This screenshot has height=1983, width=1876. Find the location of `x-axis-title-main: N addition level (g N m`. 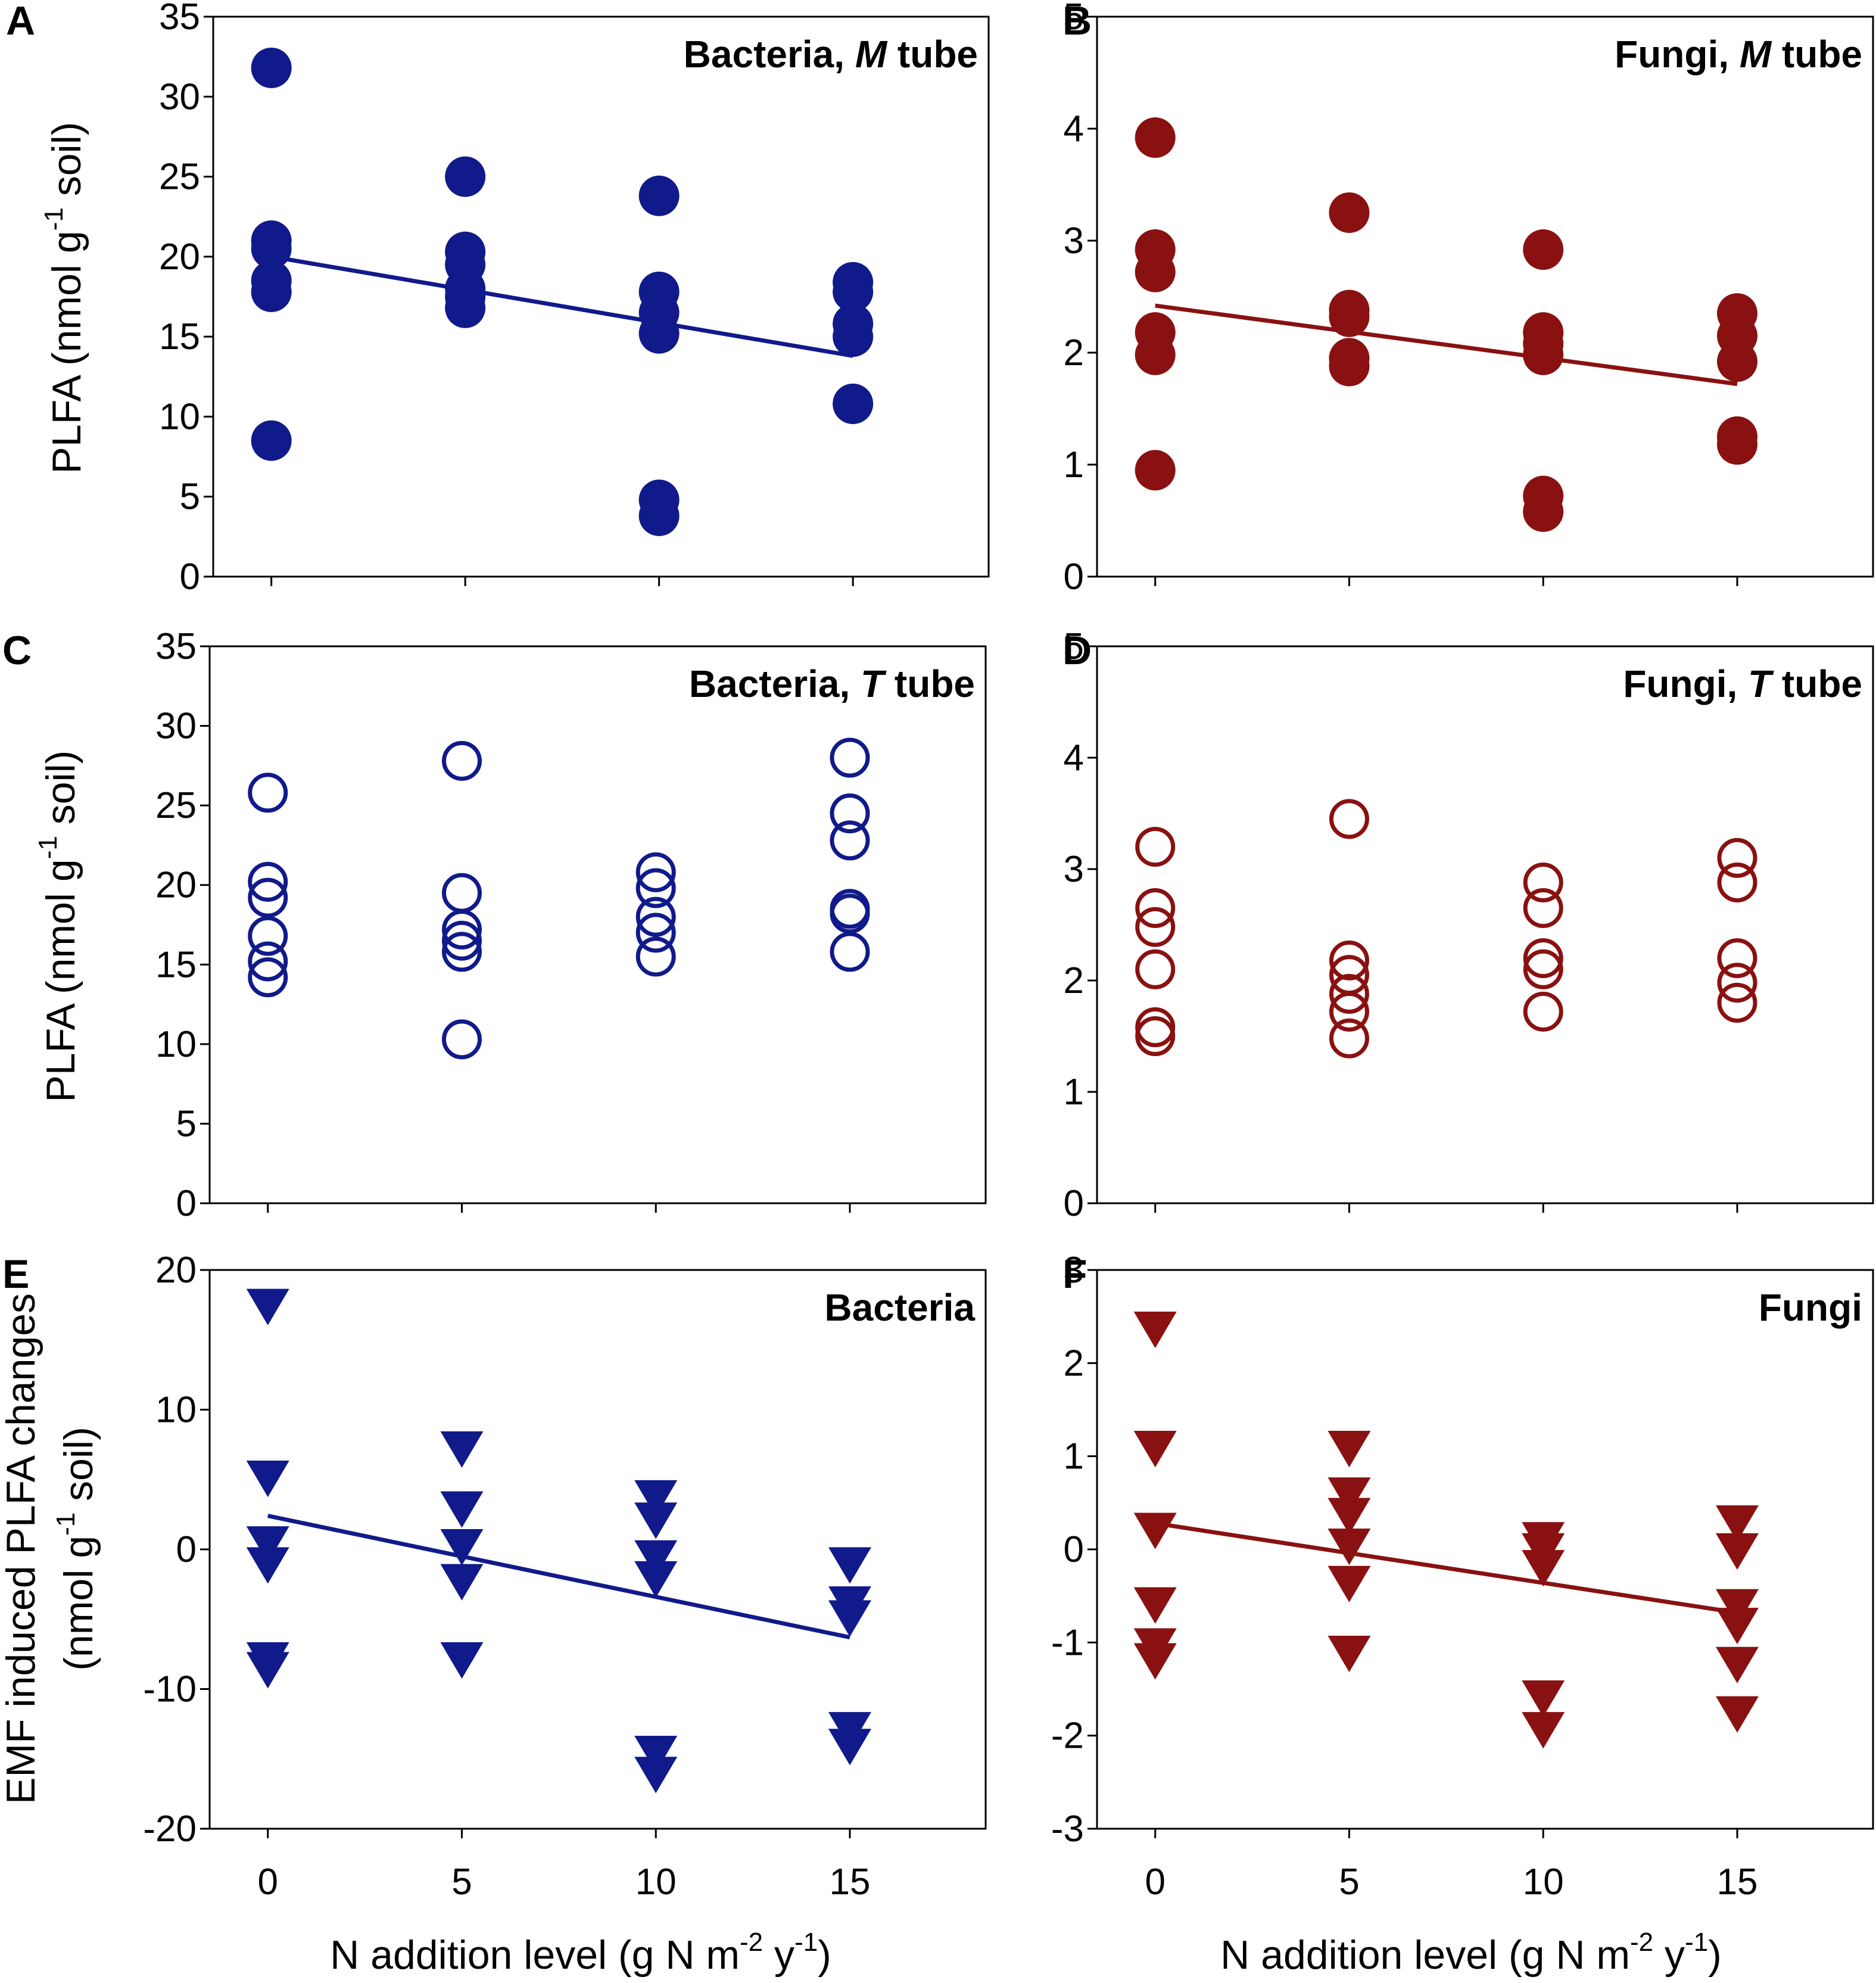

x-axis-title-main: N addition level (g N m is located at coordinates (535, 1955).